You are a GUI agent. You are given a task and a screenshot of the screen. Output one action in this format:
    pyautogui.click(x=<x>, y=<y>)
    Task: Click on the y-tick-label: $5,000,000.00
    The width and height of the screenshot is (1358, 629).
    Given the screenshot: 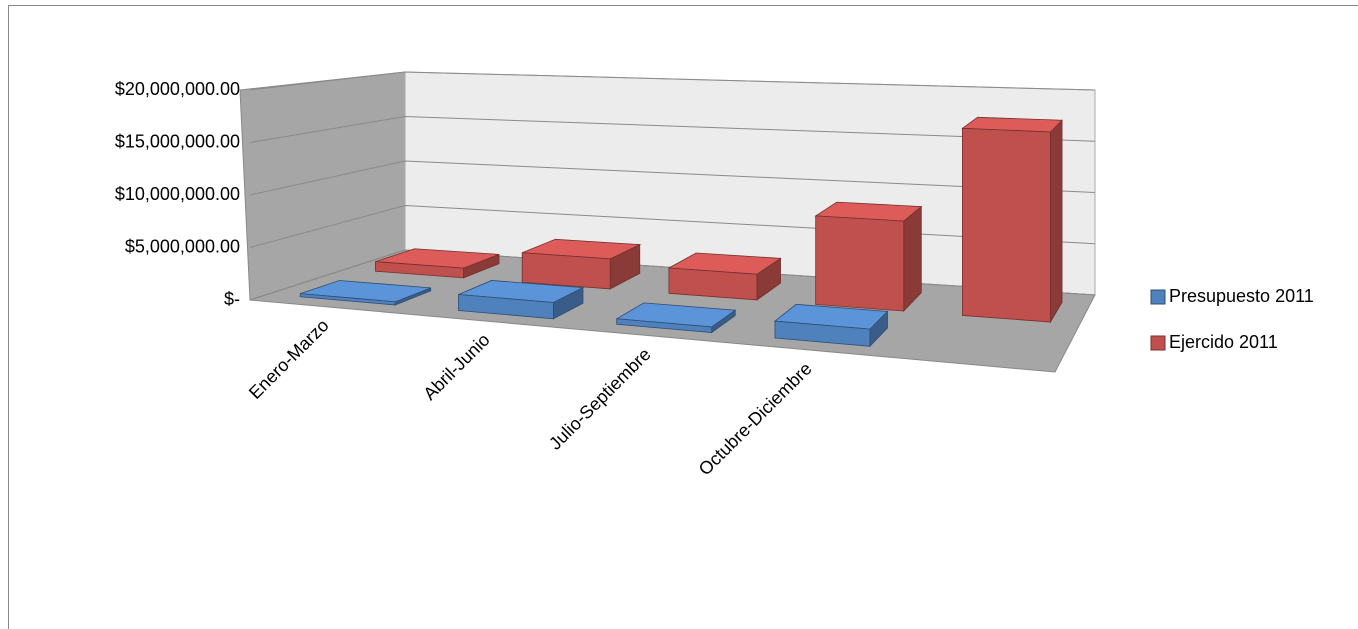 What is the action you would take?
    pyautogui.click(x=182, y=246)
    